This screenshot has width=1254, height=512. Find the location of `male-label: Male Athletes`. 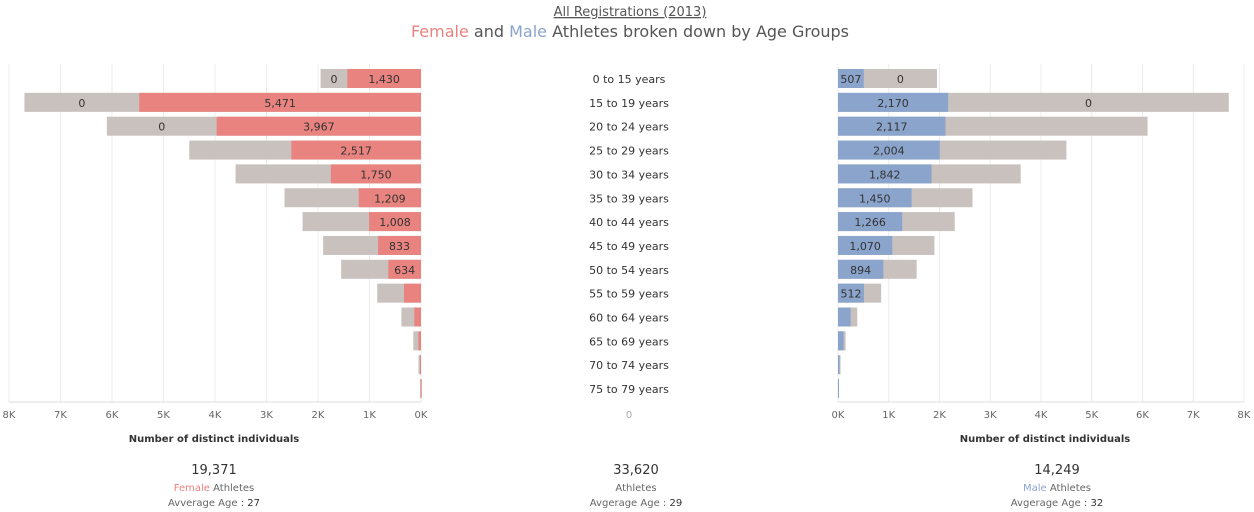

male-label: Male Athletes is located at coordinates (1057, 488).